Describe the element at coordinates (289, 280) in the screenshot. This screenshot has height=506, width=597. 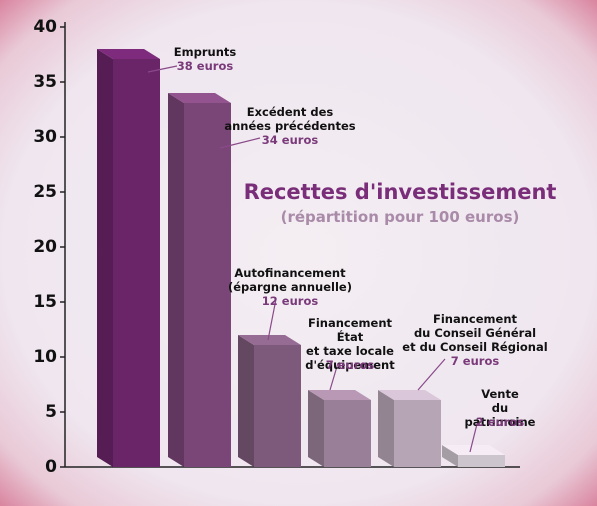
I see `category-label: Autofinancement (épargne annuelle)` at that location.